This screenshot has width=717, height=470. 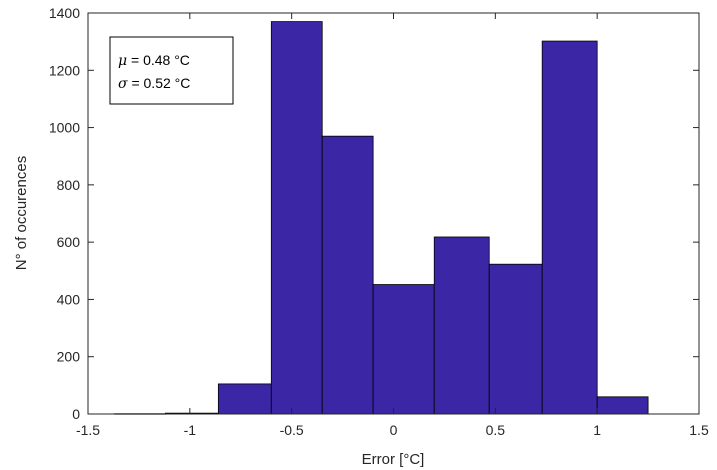 What do you see at coordinates (699, 430) in the screenshot?
I see `x-tick-label: 1.5` at bounding box center [699, 430].